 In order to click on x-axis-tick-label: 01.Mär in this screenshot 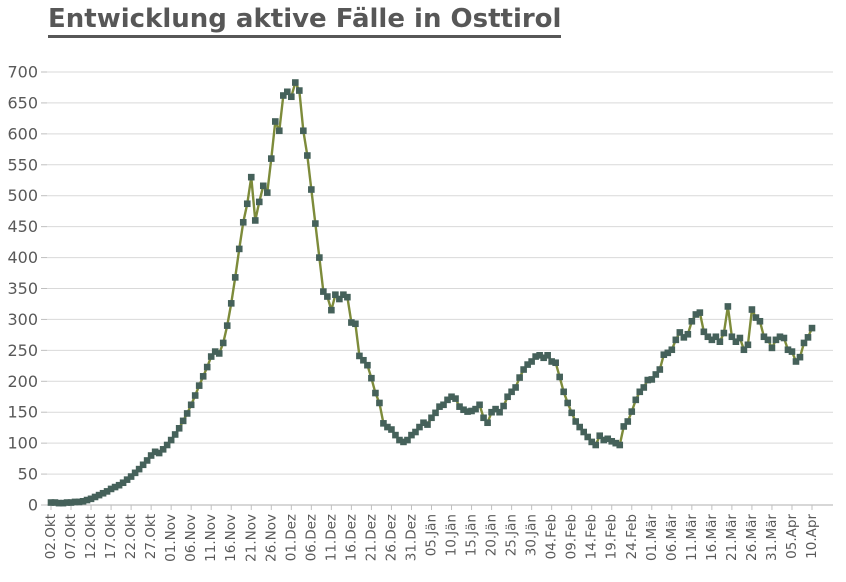, I will do `click(652, 537)`.